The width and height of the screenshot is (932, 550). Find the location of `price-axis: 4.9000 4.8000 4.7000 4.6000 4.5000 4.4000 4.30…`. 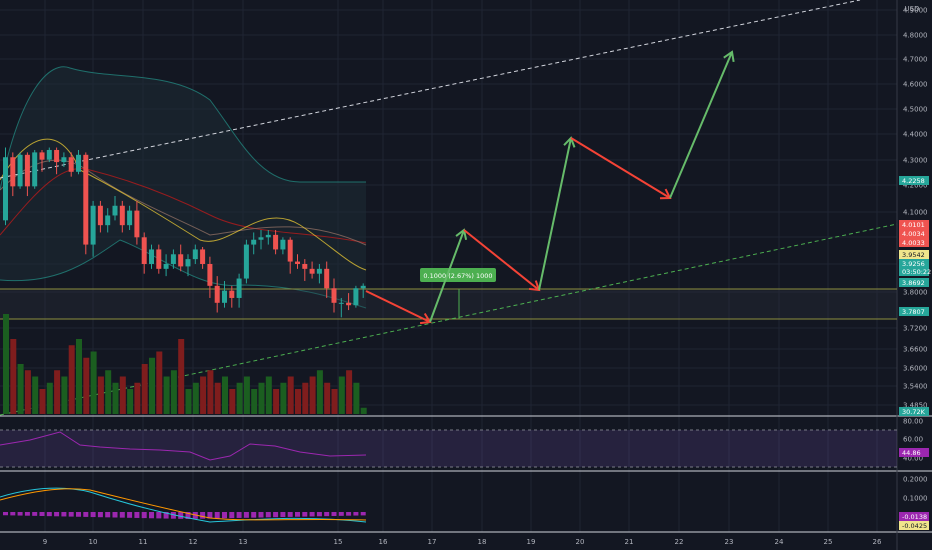

price-axis: 4.9000 4.8000 4.7000 4.6000 4.5000 4.4000 4.30… is located at coordinates (915, 212).